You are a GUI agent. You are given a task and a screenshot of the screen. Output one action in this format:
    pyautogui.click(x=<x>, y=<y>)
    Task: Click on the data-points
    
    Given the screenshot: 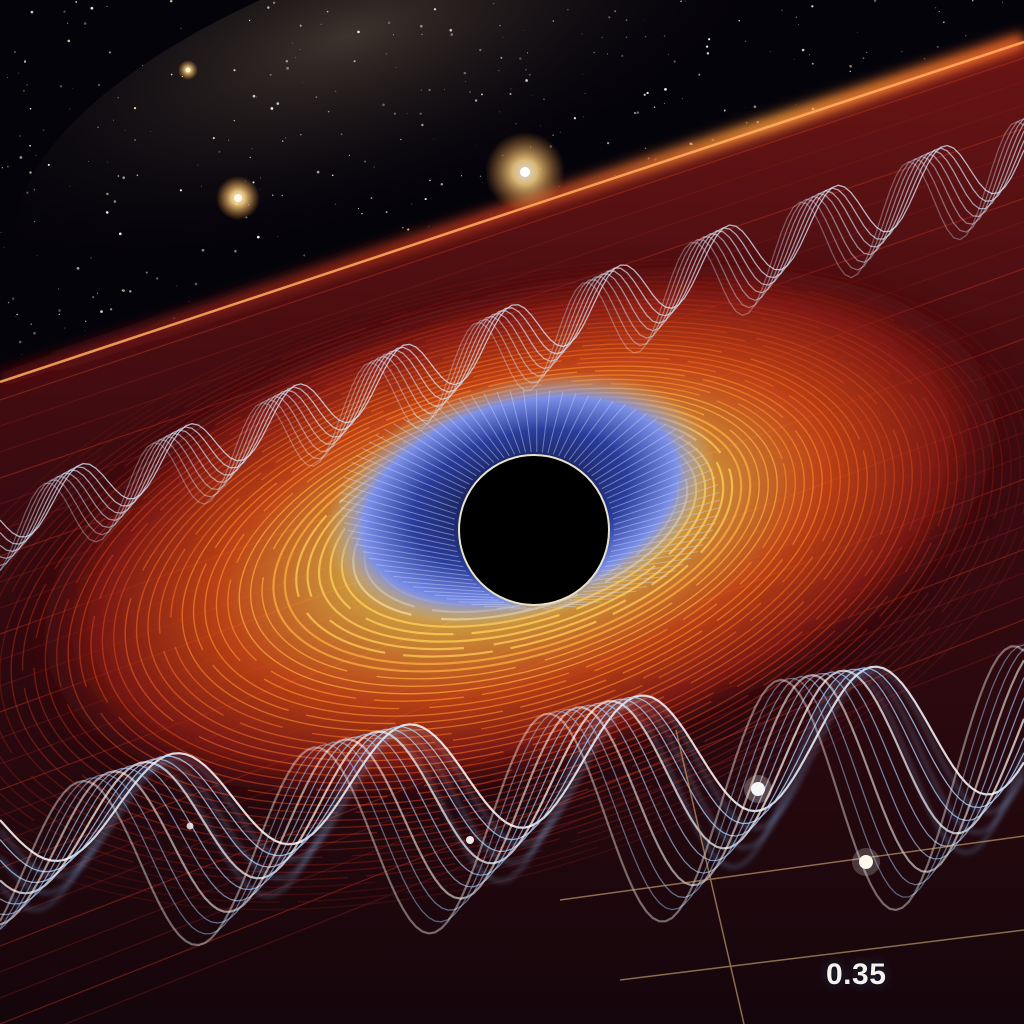 What is the action you would take?
    pyautogui.click(x=533, y=825)
    